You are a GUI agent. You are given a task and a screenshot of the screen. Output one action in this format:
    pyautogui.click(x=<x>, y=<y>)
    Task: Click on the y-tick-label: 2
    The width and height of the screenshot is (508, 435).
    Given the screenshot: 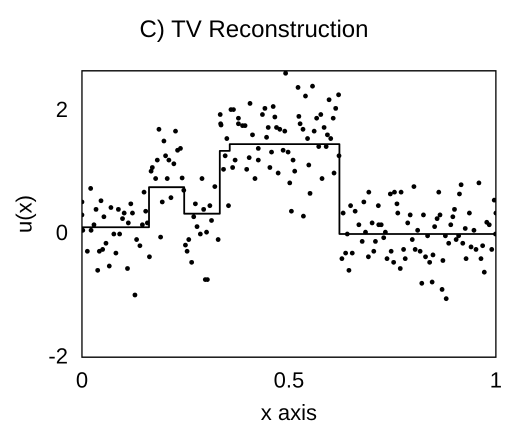 What is the action you would take?
    pyautogui.click(x=62, y=109)
    